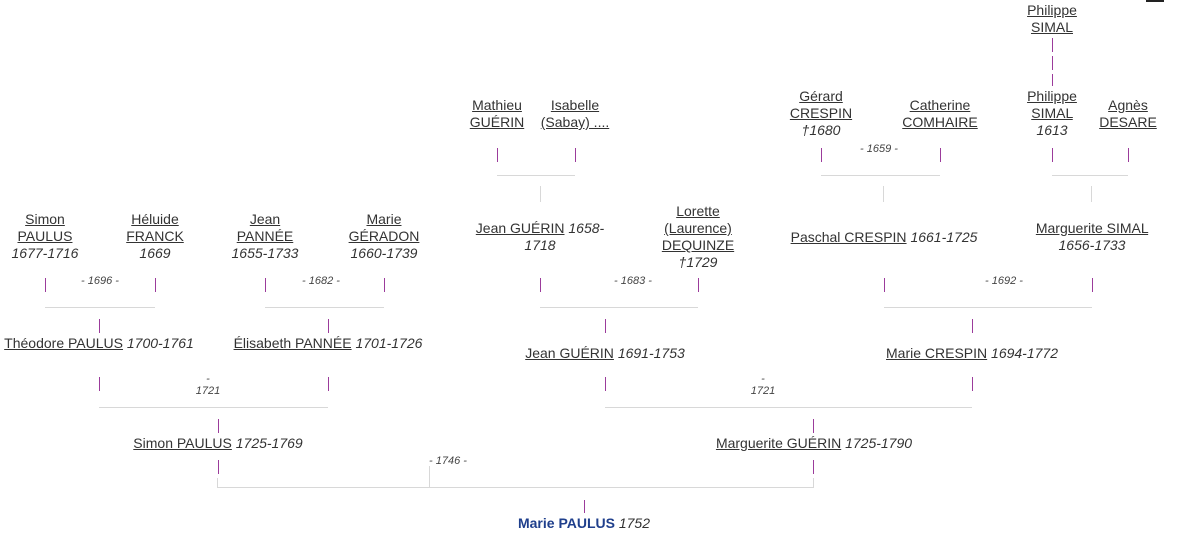 The height and width of the screenshot is (538, 1178). I want to click on person-name: Mathieu GUÉRIN, so click(497, 113).